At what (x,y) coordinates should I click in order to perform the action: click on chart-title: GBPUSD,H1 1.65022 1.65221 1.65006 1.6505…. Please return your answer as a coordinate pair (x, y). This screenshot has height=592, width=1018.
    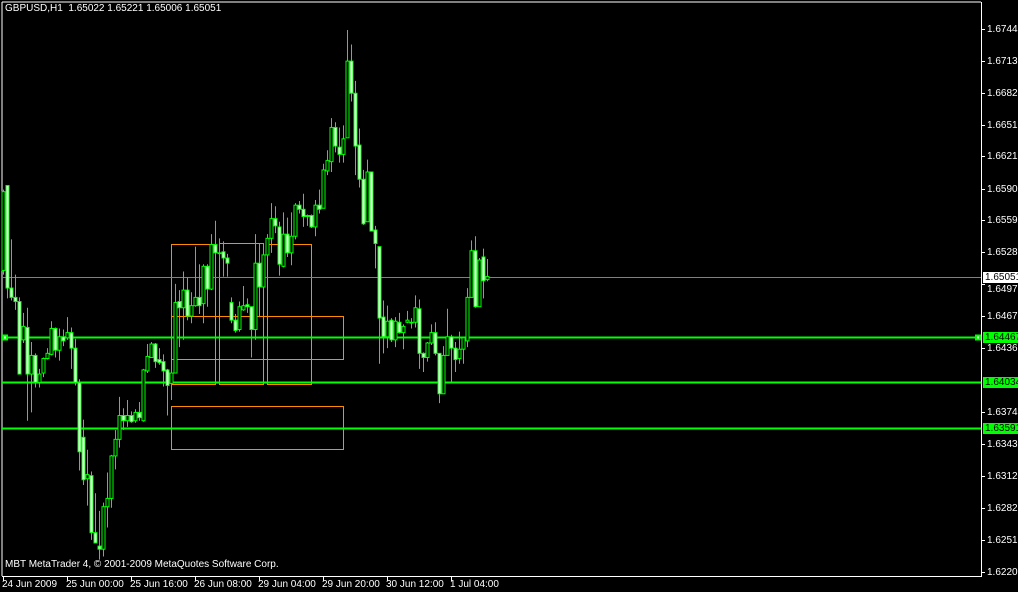
    Looking at the image, I should click on (113, 8).